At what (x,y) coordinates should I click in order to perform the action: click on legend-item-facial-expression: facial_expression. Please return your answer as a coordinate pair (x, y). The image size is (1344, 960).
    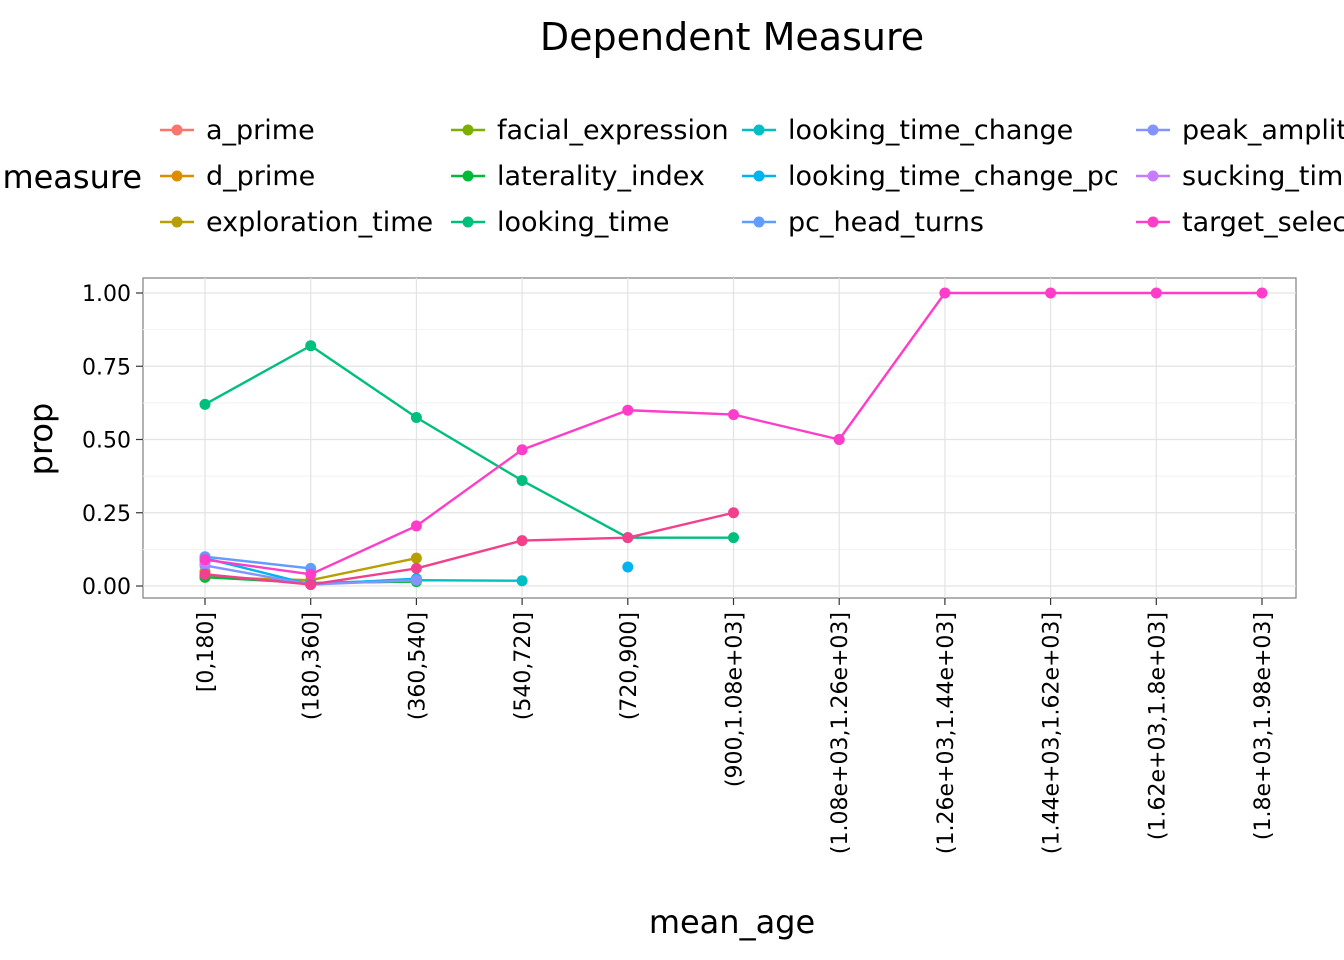
    Looking at the image, I should click on (590, 130).